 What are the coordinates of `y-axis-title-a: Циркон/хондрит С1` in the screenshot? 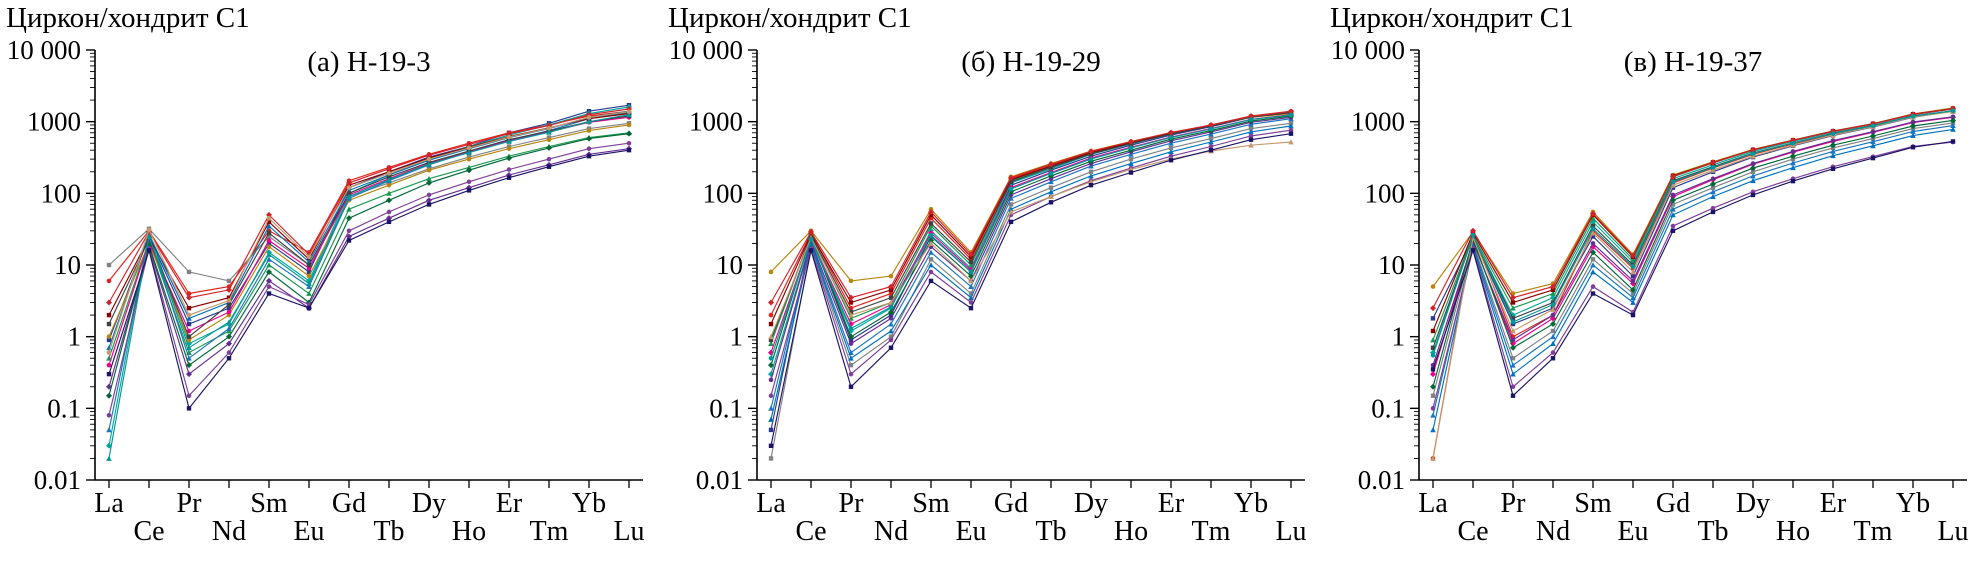 It's located at (128, 18).